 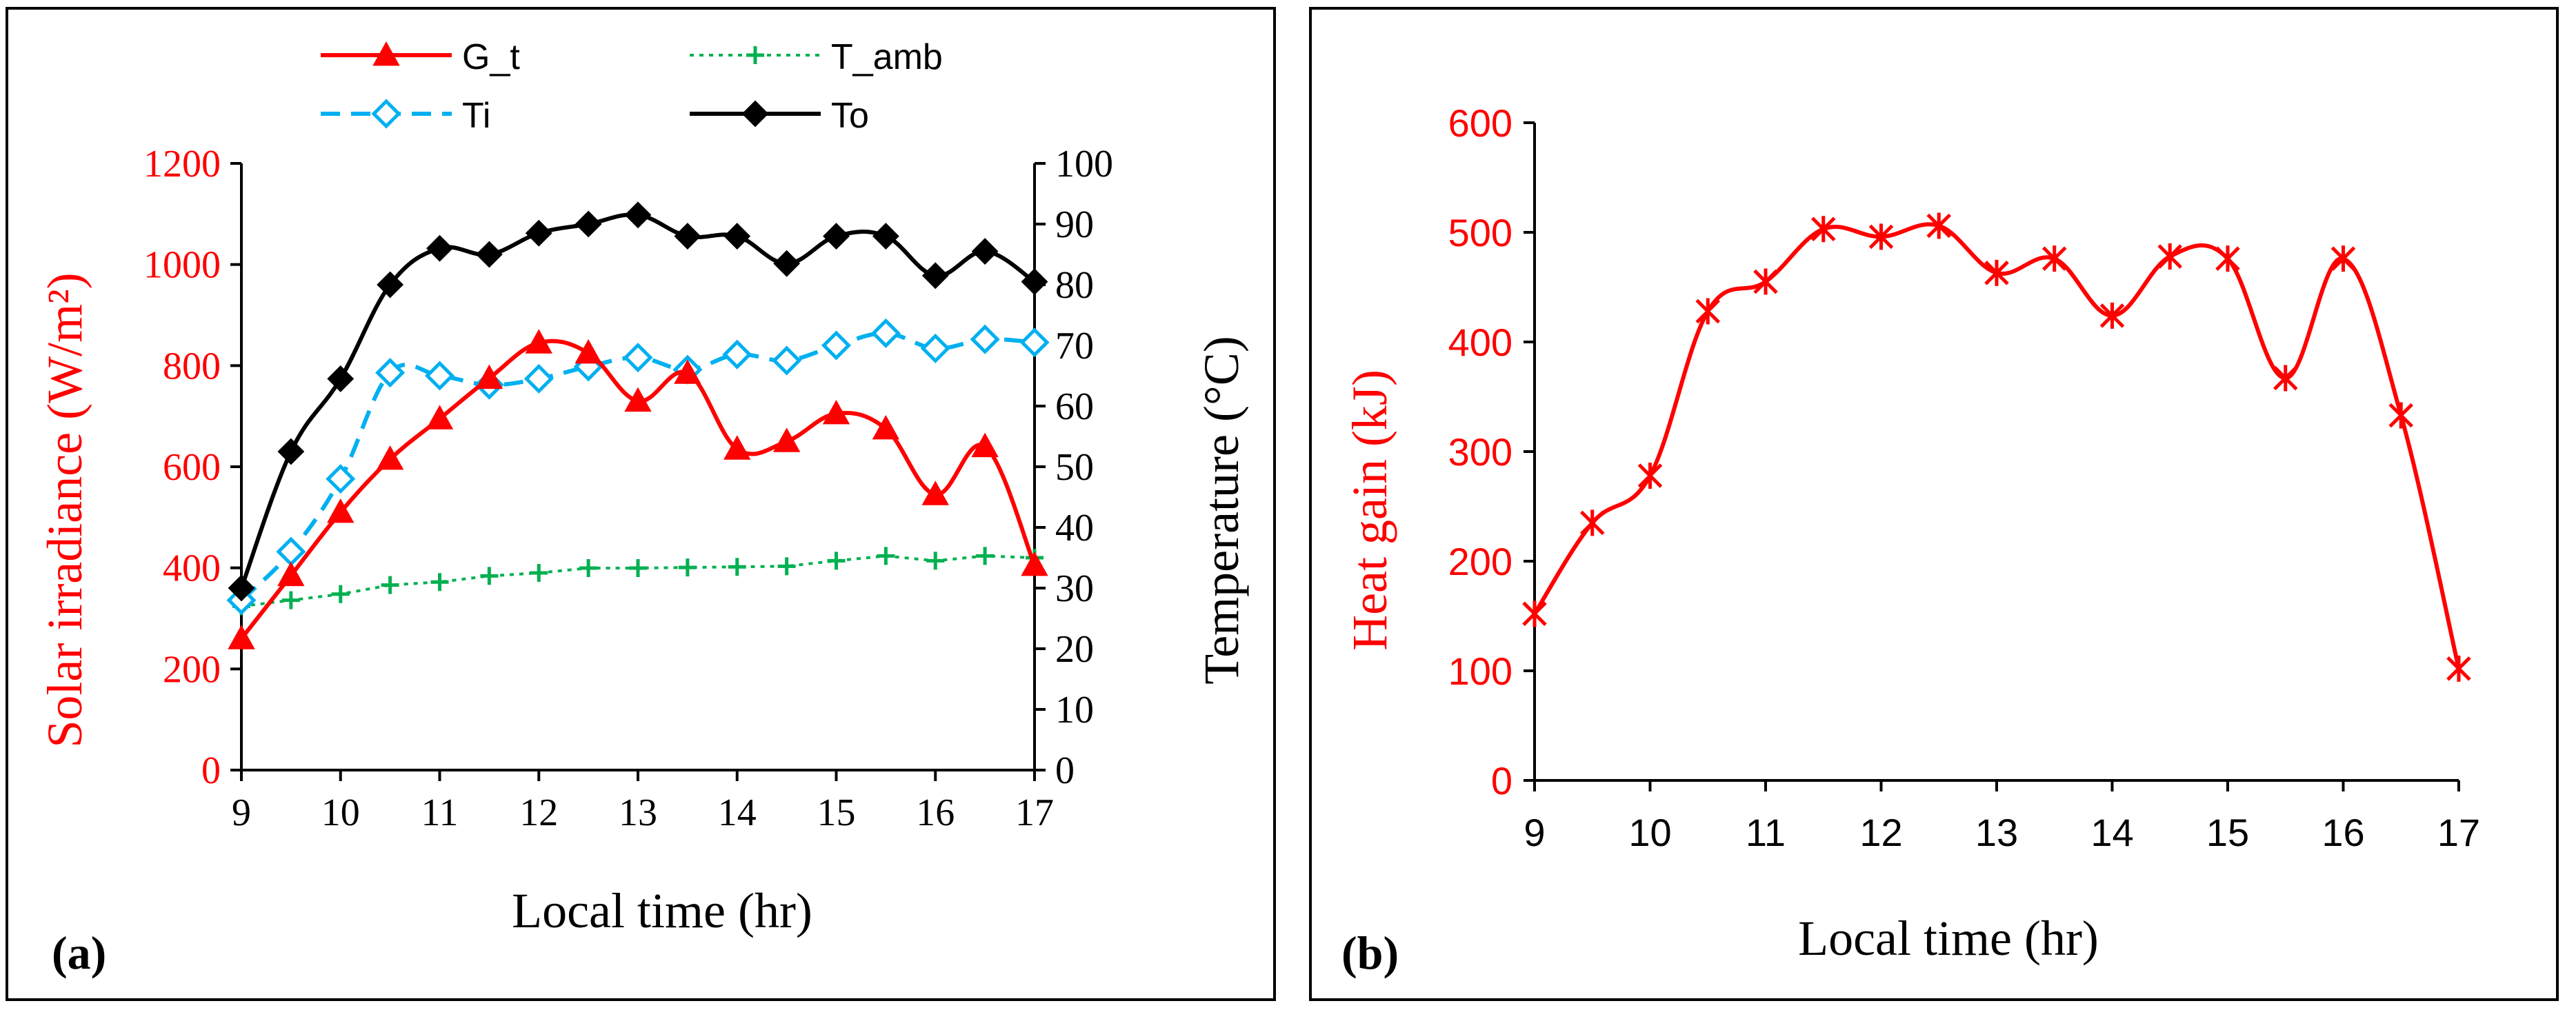 What do you see at coordinates (1074, 528) in the screenshot?
I see `y-tick-label-right: 40` at bounding box center [1074, 528].